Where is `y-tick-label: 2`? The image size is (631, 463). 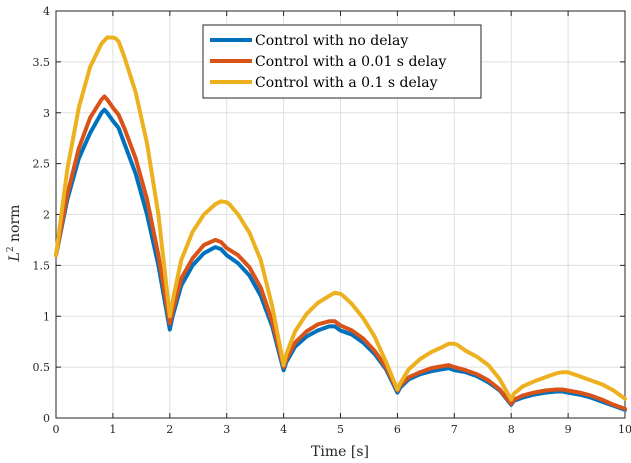
y-tick-label: 2 is located at coordinates (46, 215).